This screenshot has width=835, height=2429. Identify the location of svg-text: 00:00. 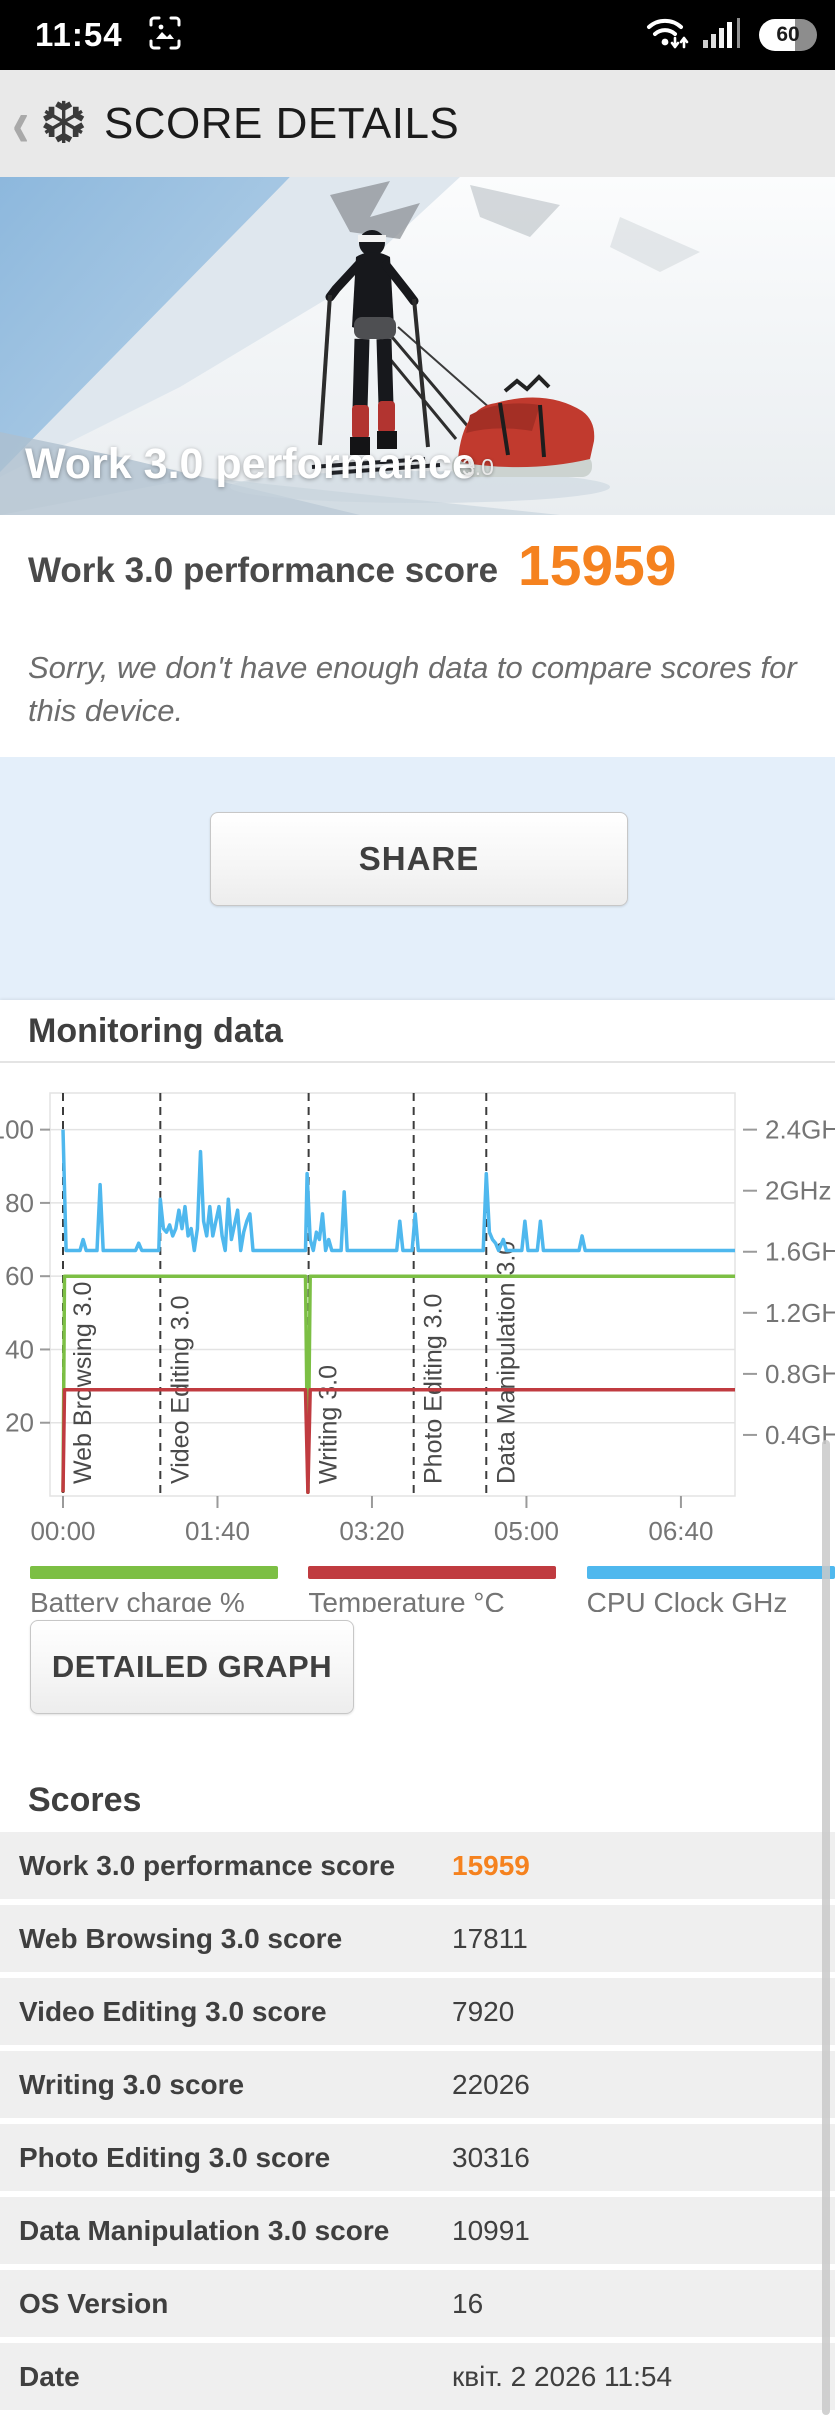
(62, 1531).